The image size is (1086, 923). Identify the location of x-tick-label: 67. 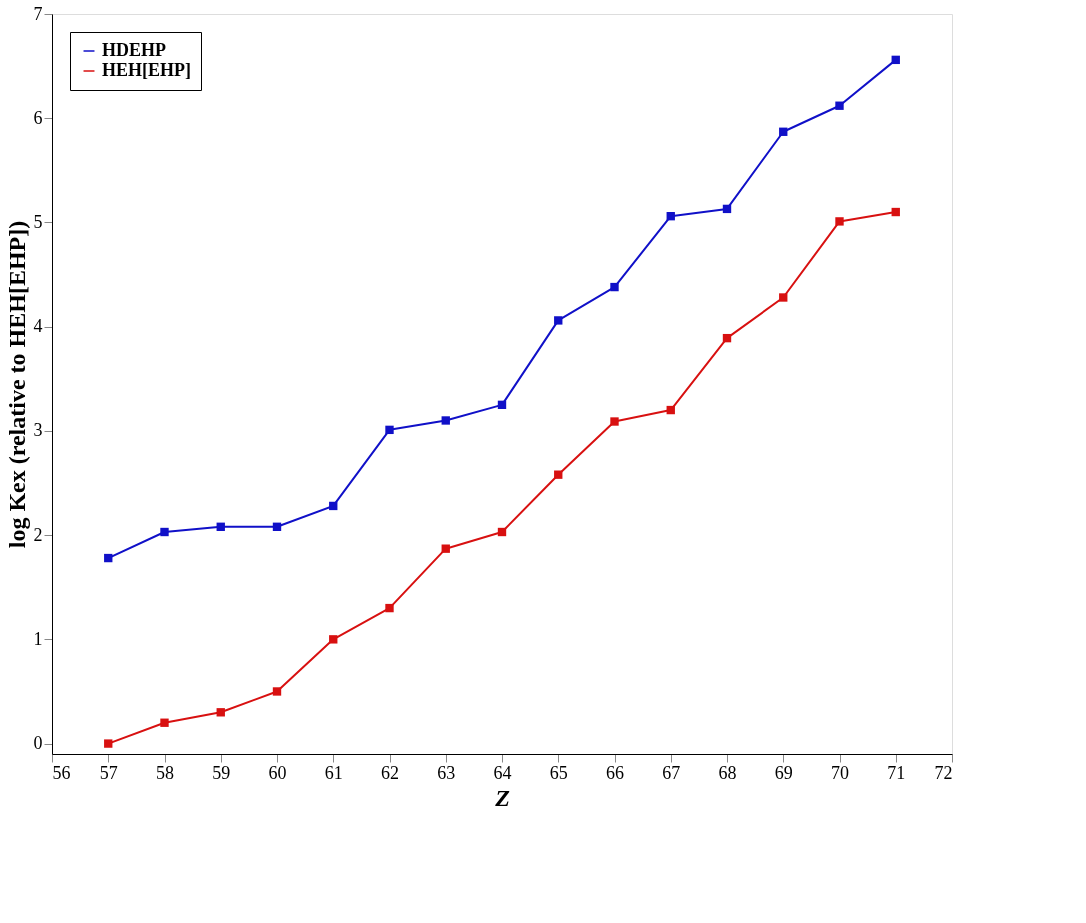
(671, 772).